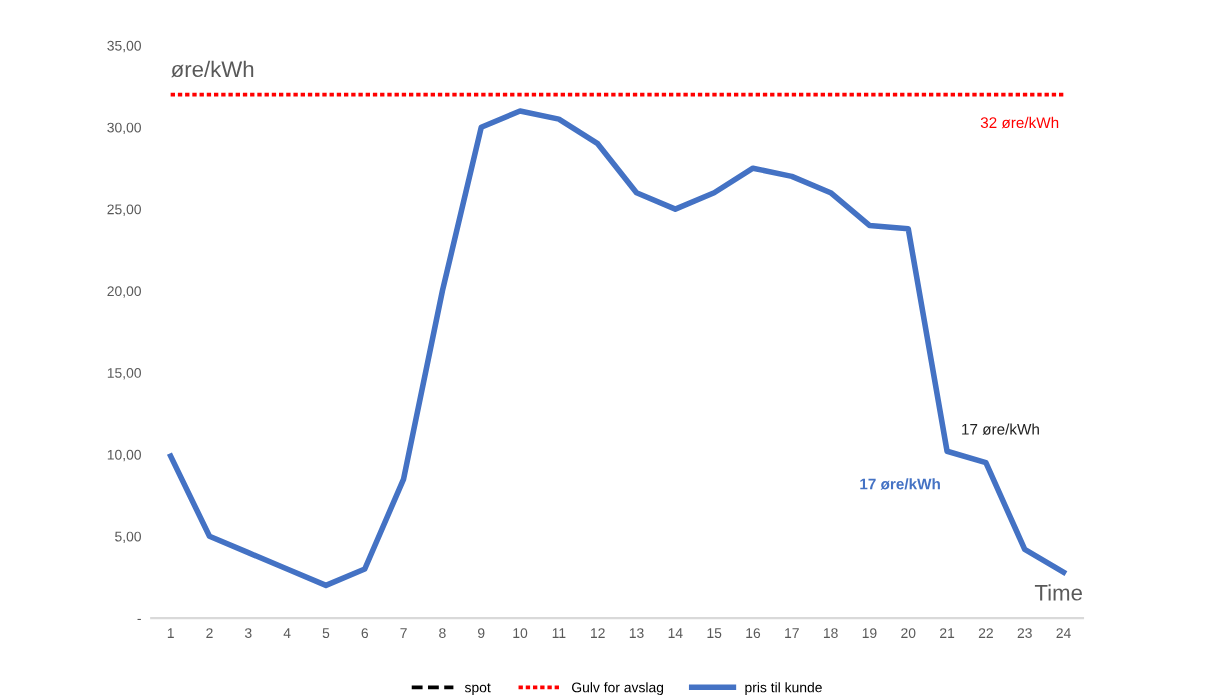 This screenshot has width=1210, height=700. What do you see at coordinates (212, 69) in the screenshot?
I see `y-axis-title: øre/kWh` at bounding box center [212, 69].